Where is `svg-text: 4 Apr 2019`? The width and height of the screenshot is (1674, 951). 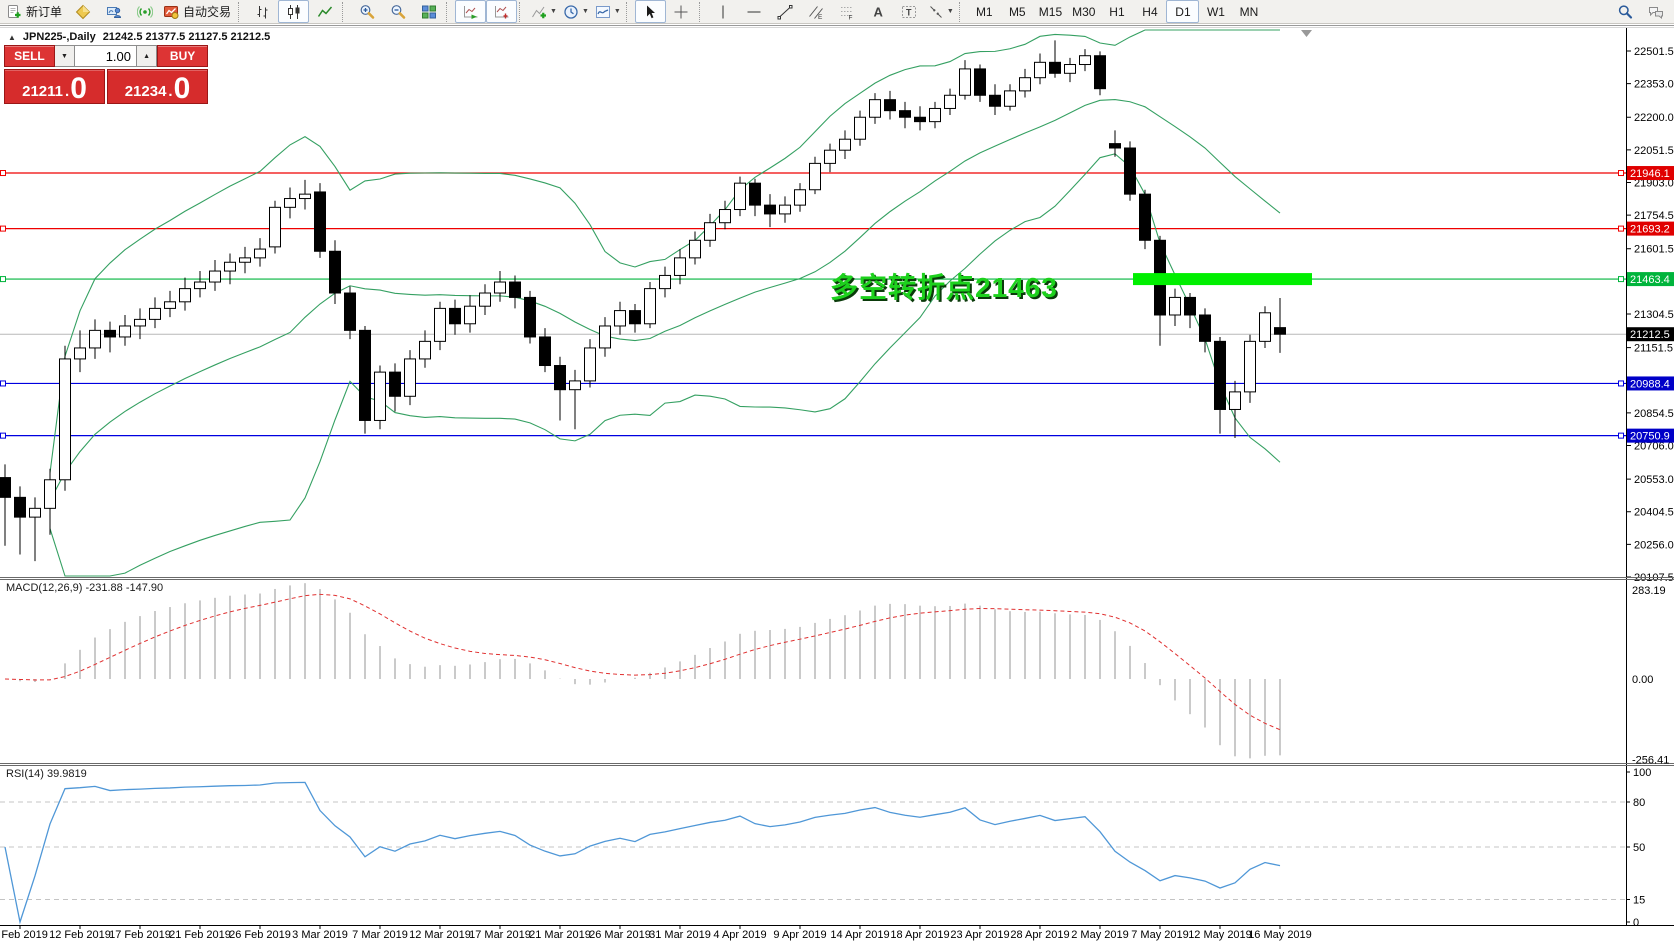 svg-text: 4 Apr 2019 is located at coordinates (739, 935).